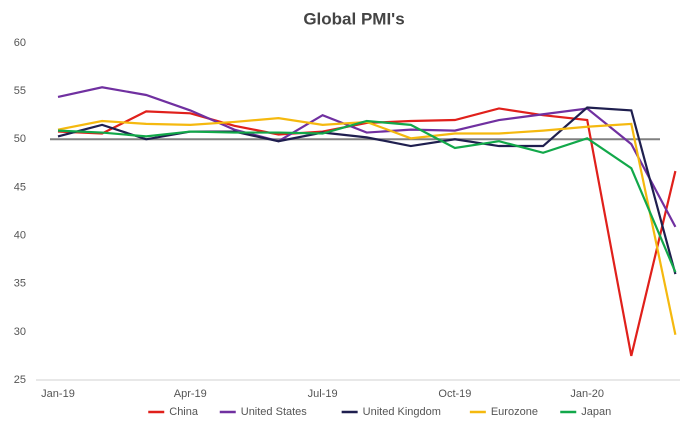 This screenshot has height=427, width=680. Describe the element at coordinates (353, 18) in the screenshot. I see `chart-title: Global PMI's` at that location.